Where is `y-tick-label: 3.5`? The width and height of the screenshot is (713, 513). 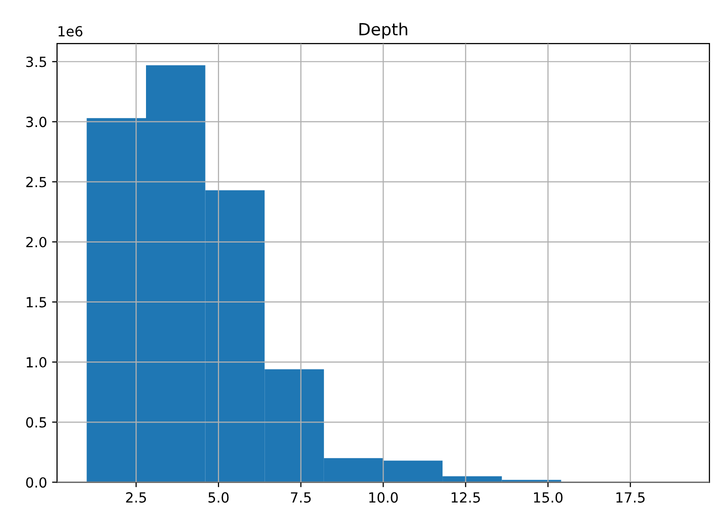
y-tick-label: 3.5 is located at coordinates (36, 62).